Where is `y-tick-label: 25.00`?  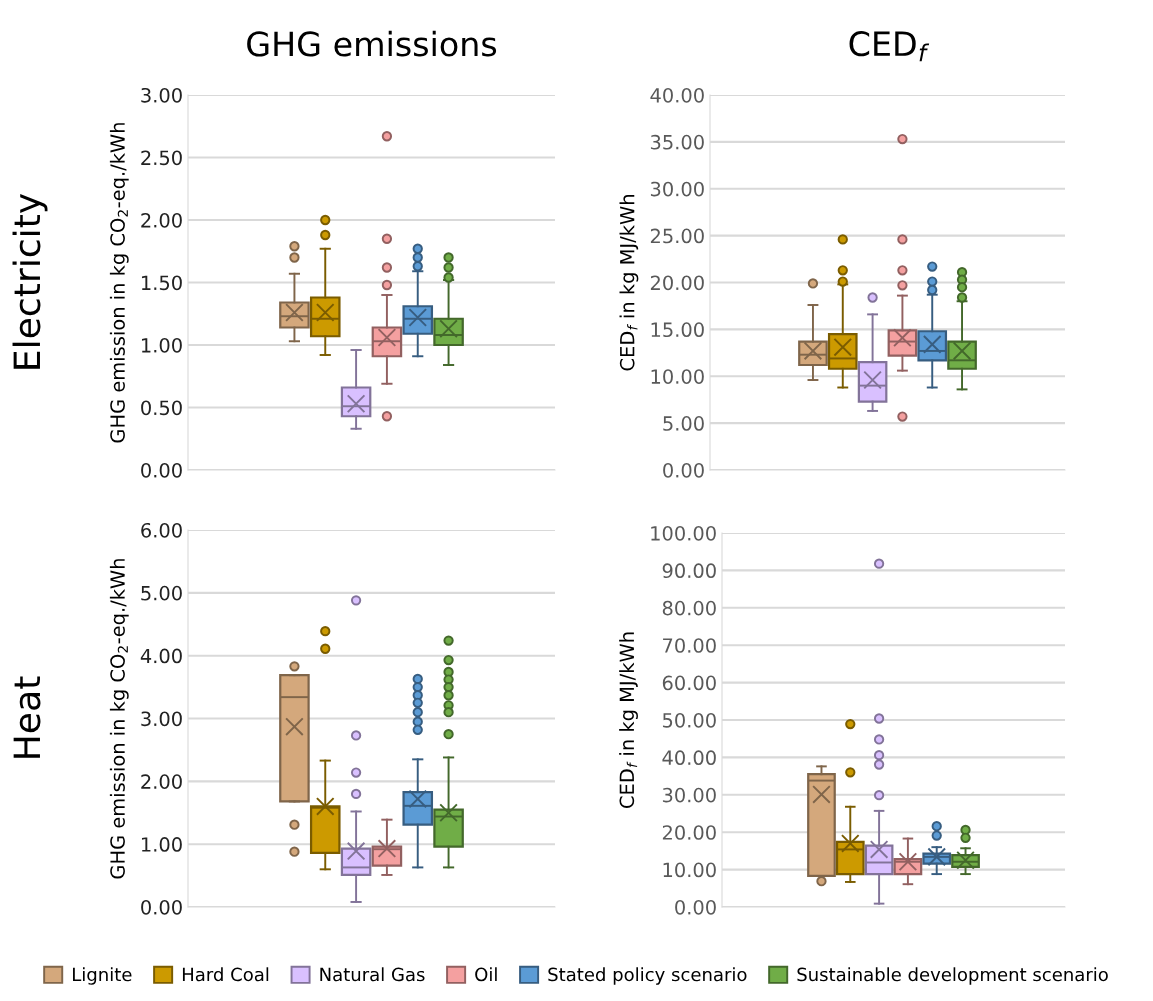
y-tick-label: 25.00 is located at coordinates (677, 236).